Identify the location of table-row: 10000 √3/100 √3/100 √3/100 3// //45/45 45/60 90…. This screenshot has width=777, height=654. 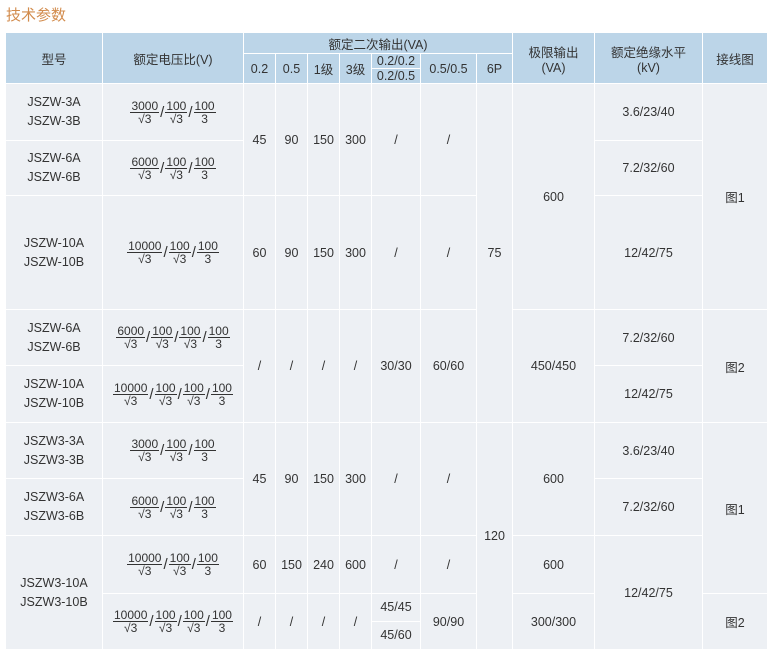
(387, 621).